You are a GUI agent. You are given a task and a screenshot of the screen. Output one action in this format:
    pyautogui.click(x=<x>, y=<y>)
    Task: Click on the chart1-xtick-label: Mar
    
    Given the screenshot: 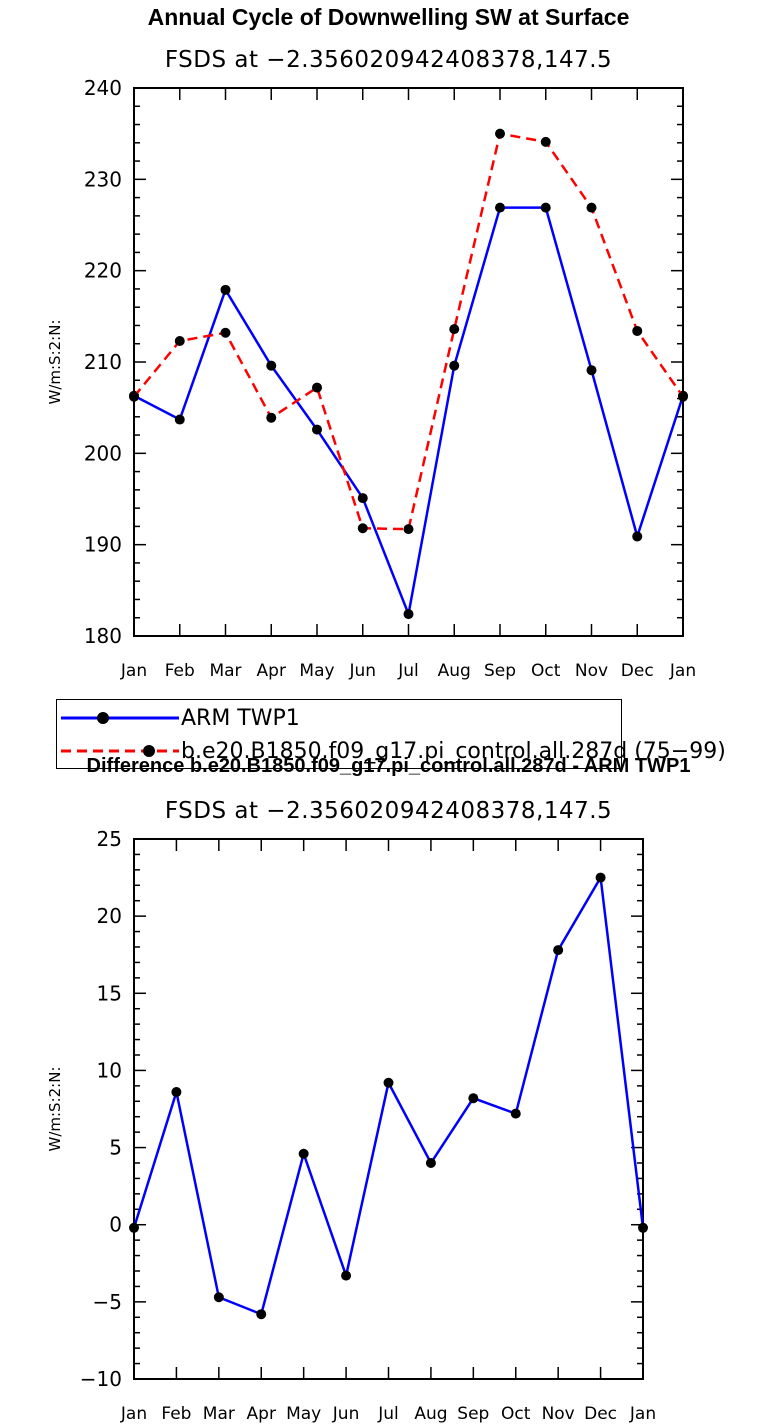 What is the action you would take?
    pyautogui.click(x=225, y=671)
    